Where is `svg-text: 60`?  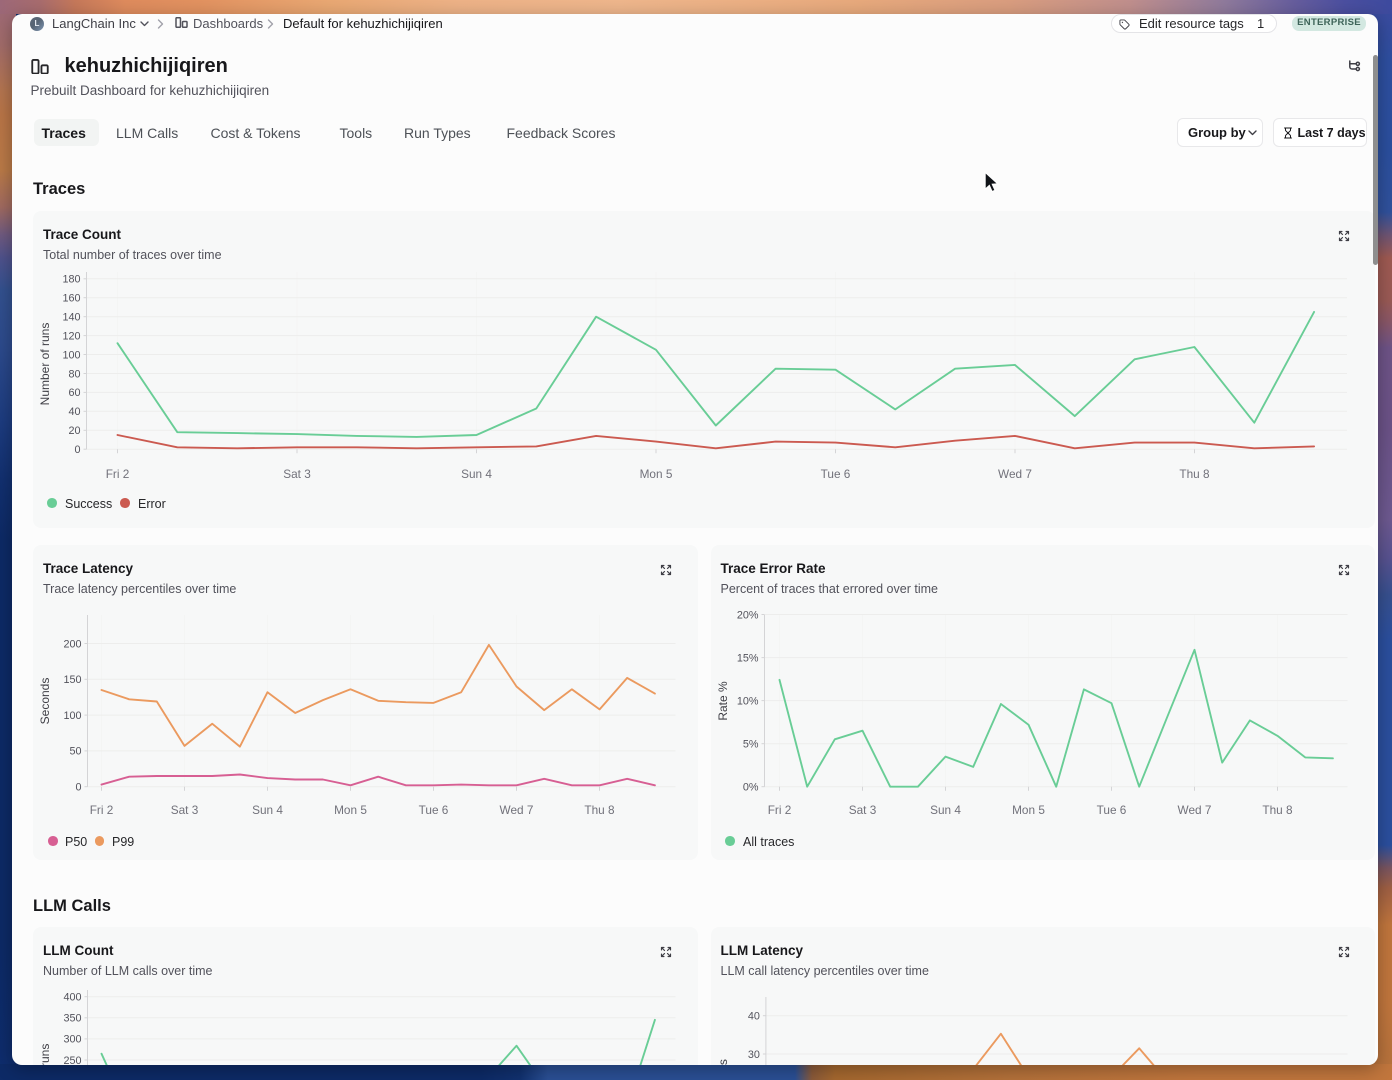 svg-text: 60 is located at coordinates (74, 393).